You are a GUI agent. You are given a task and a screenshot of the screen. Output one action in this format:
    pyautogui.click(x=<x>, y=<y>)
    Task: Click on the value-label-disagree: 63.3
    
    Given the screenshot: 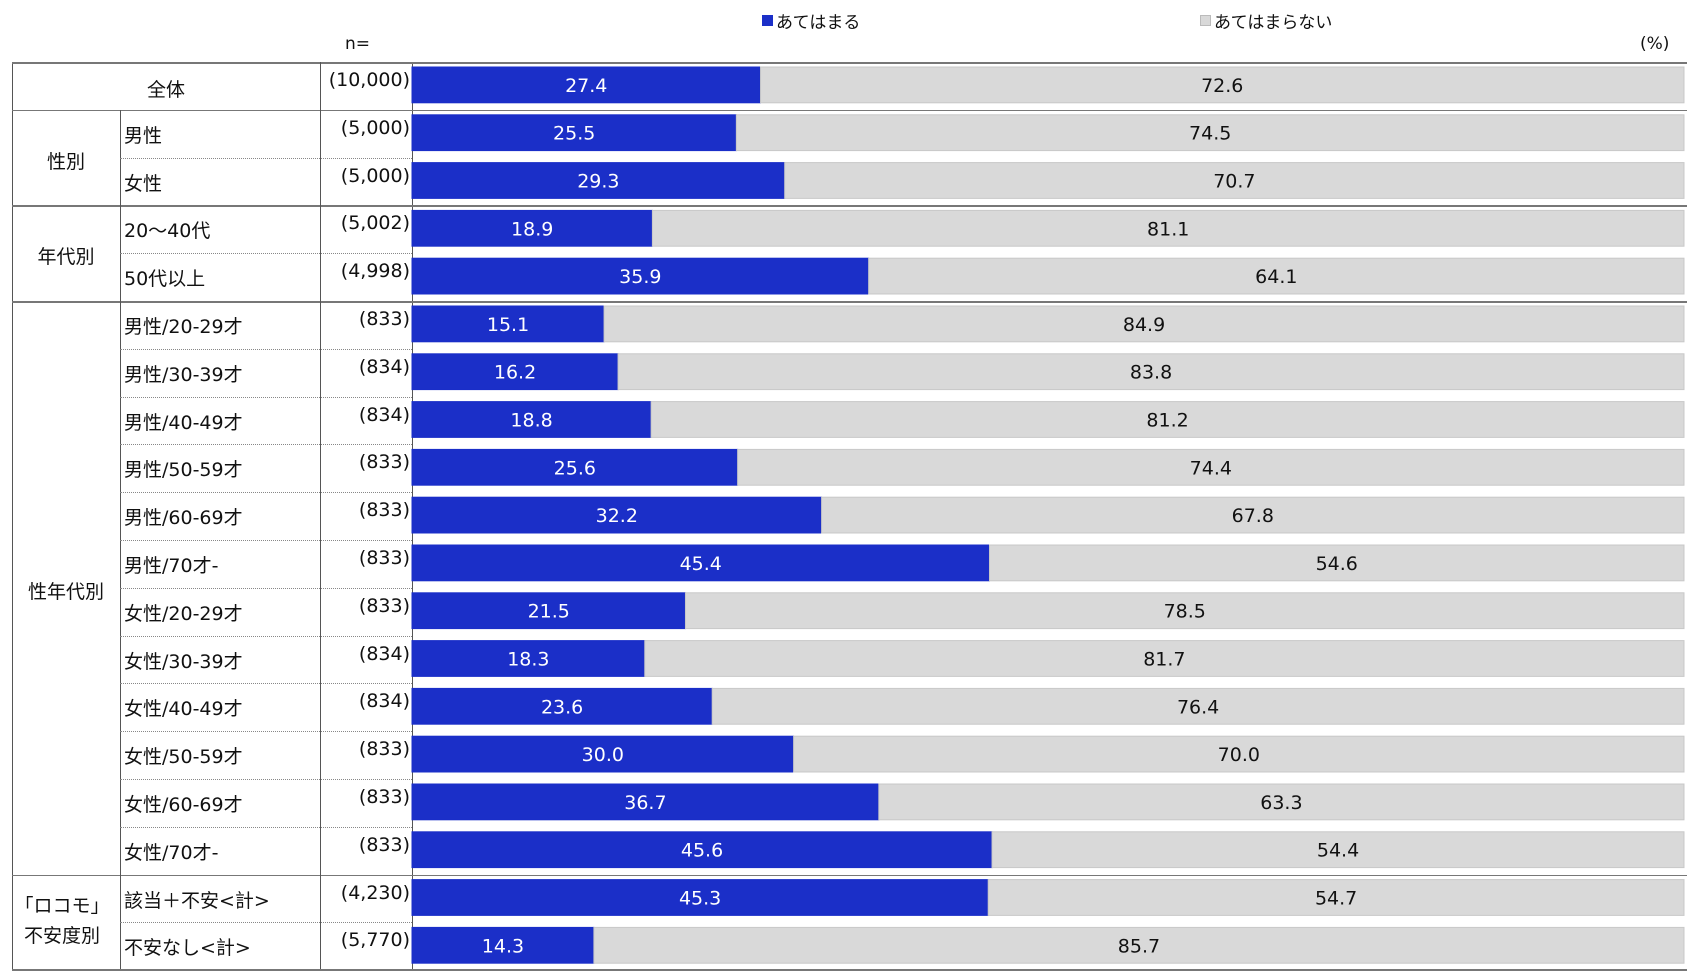 What is the action you would take?
    pyautogui.click(x=1281, y=803)
    